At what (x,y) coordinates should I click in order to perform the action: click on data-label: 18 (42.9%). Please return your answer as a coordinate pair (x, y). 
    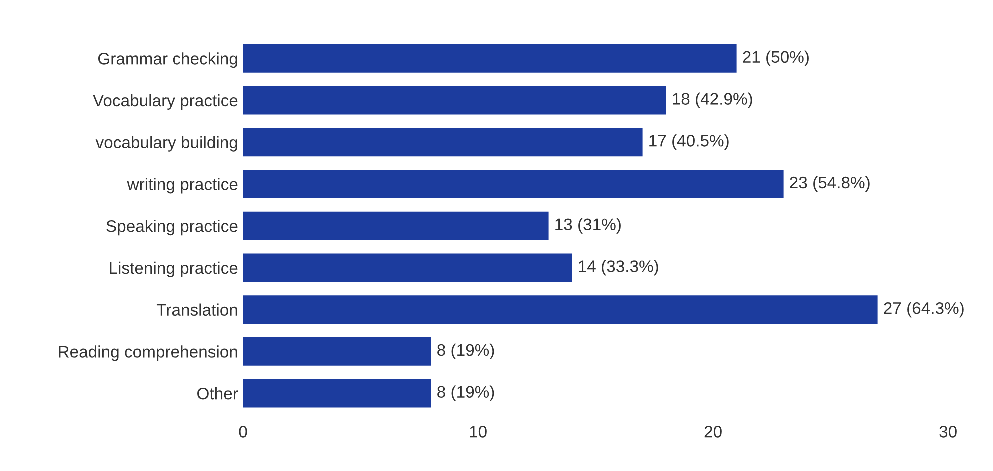
    Looking at the image, I should click on (712, 100).